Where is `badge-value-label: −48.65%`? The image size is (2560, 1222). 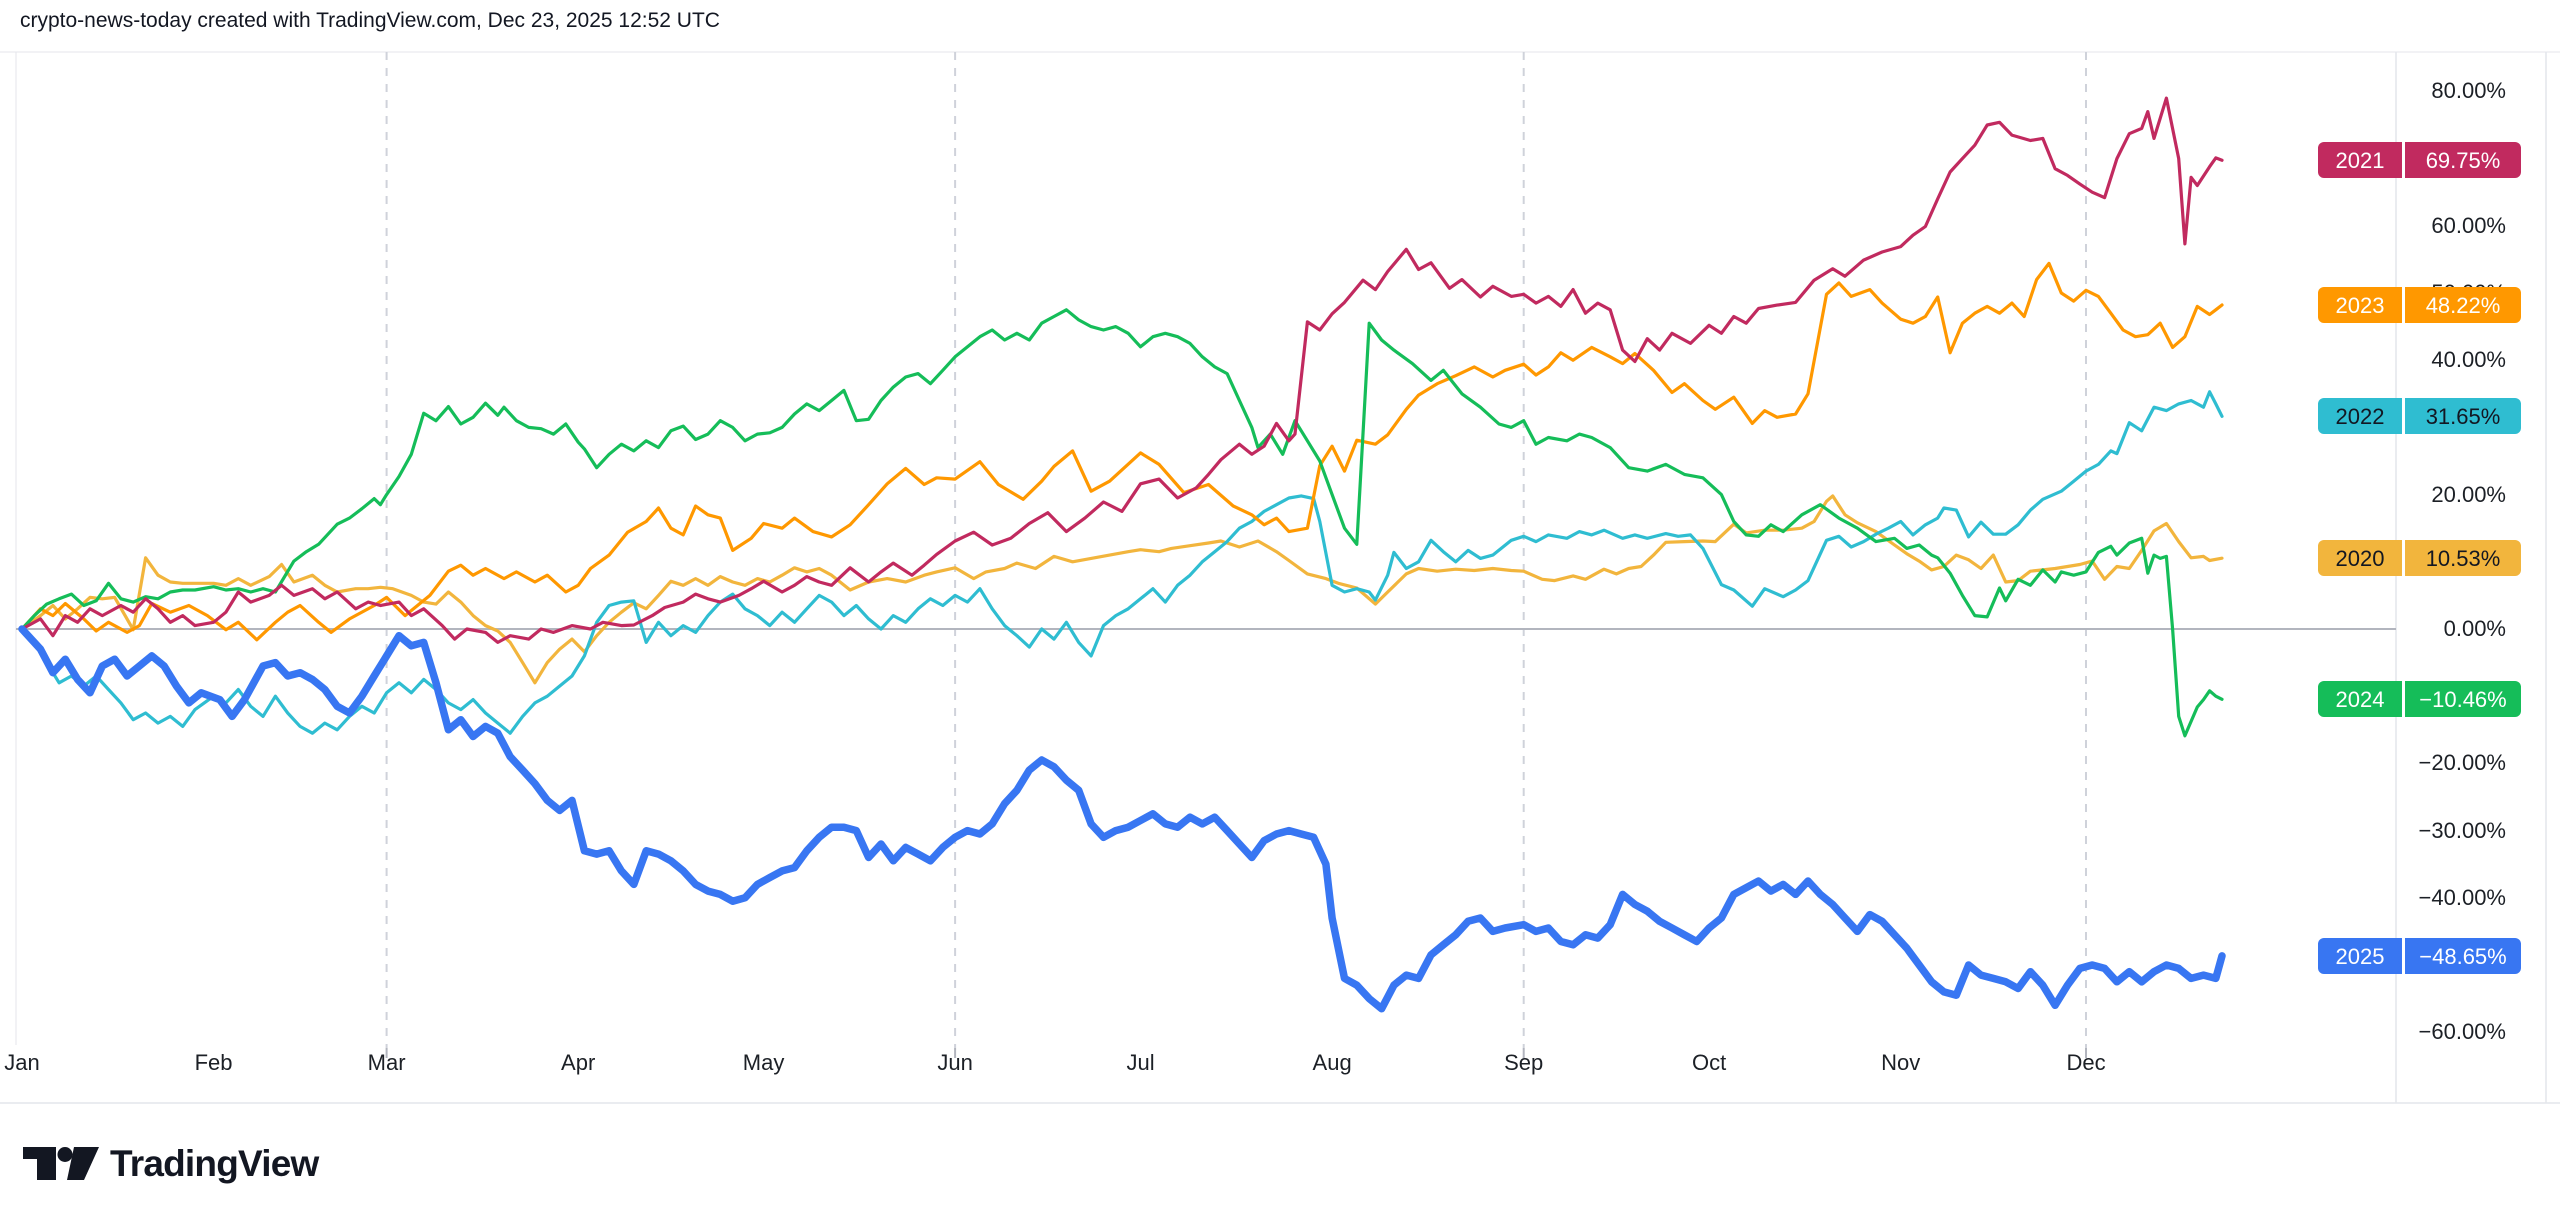
badge-value-label: −48.65% is located at coordinates (2463, 955).